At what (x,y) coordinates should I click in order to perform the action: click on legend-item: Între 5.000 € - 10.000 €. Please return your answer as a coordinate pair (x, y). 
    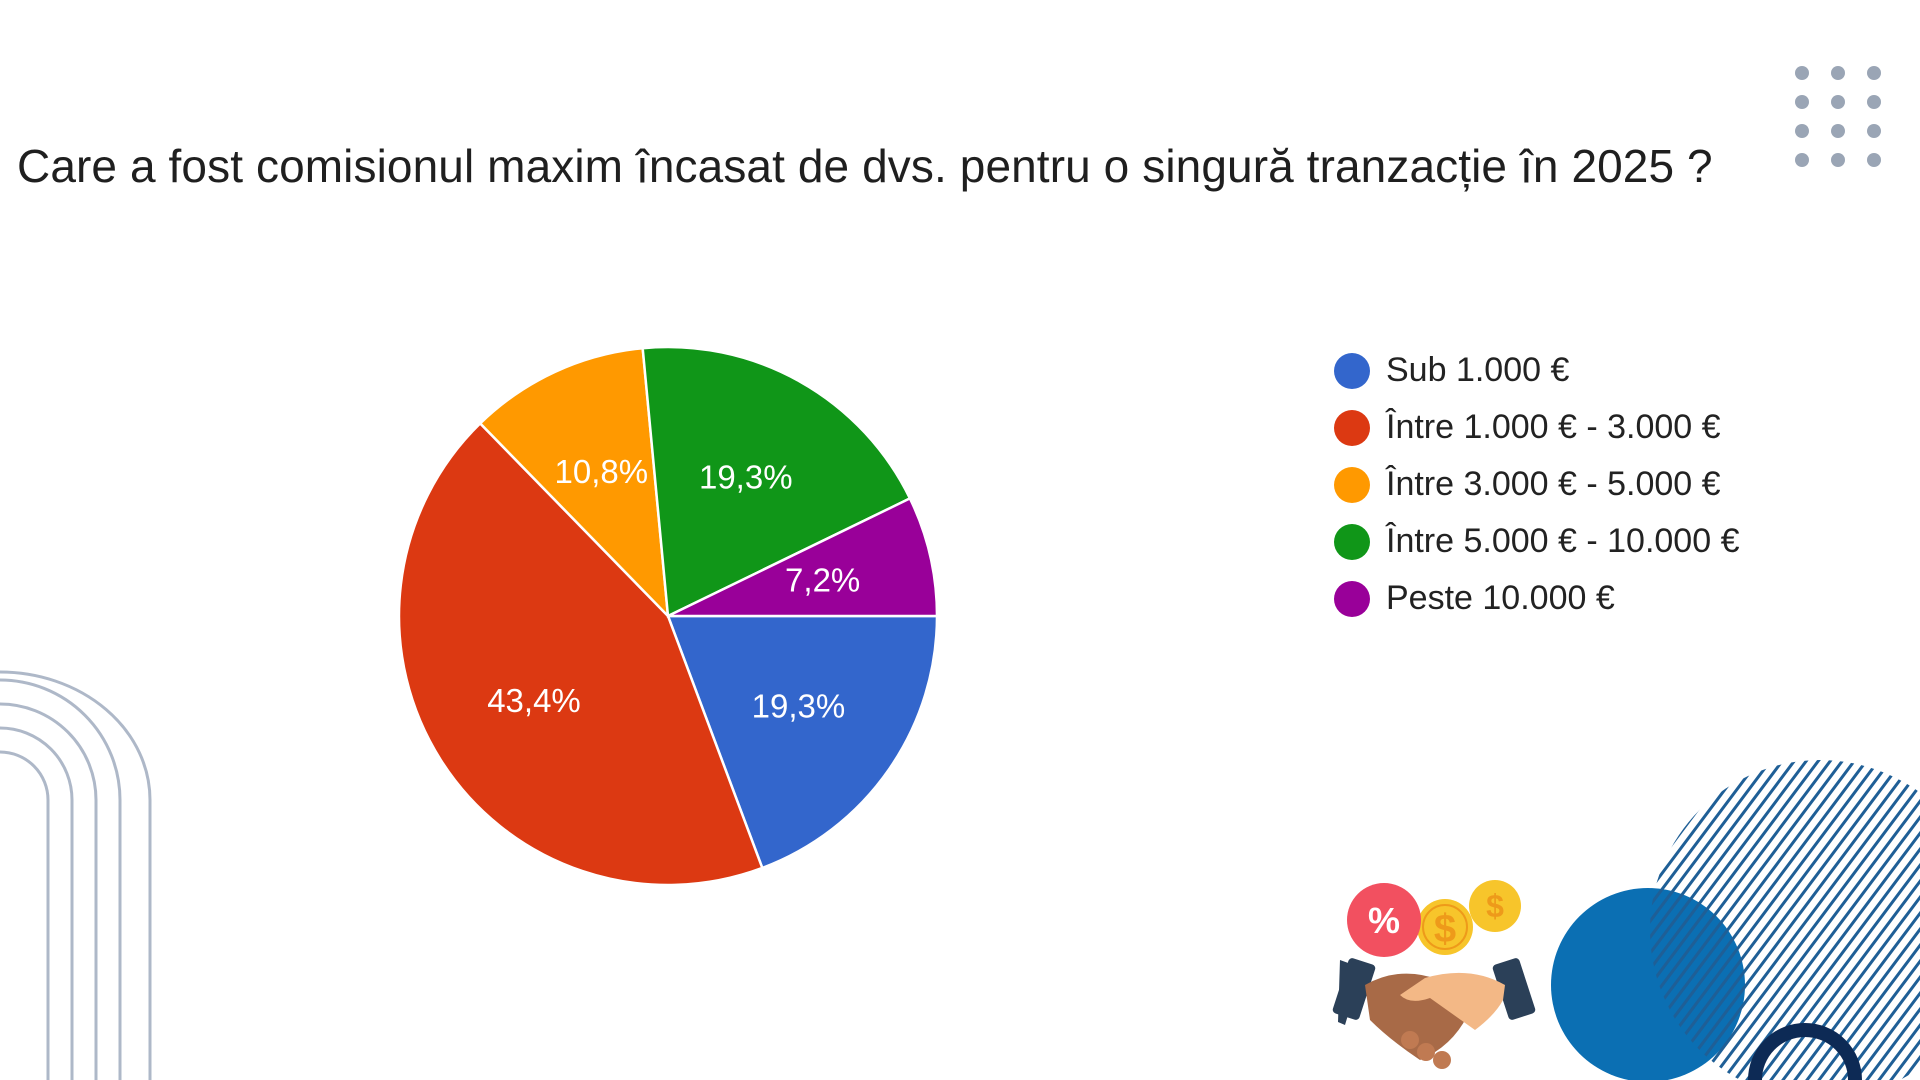
    Looking at the image, I should click on (1536, 541).